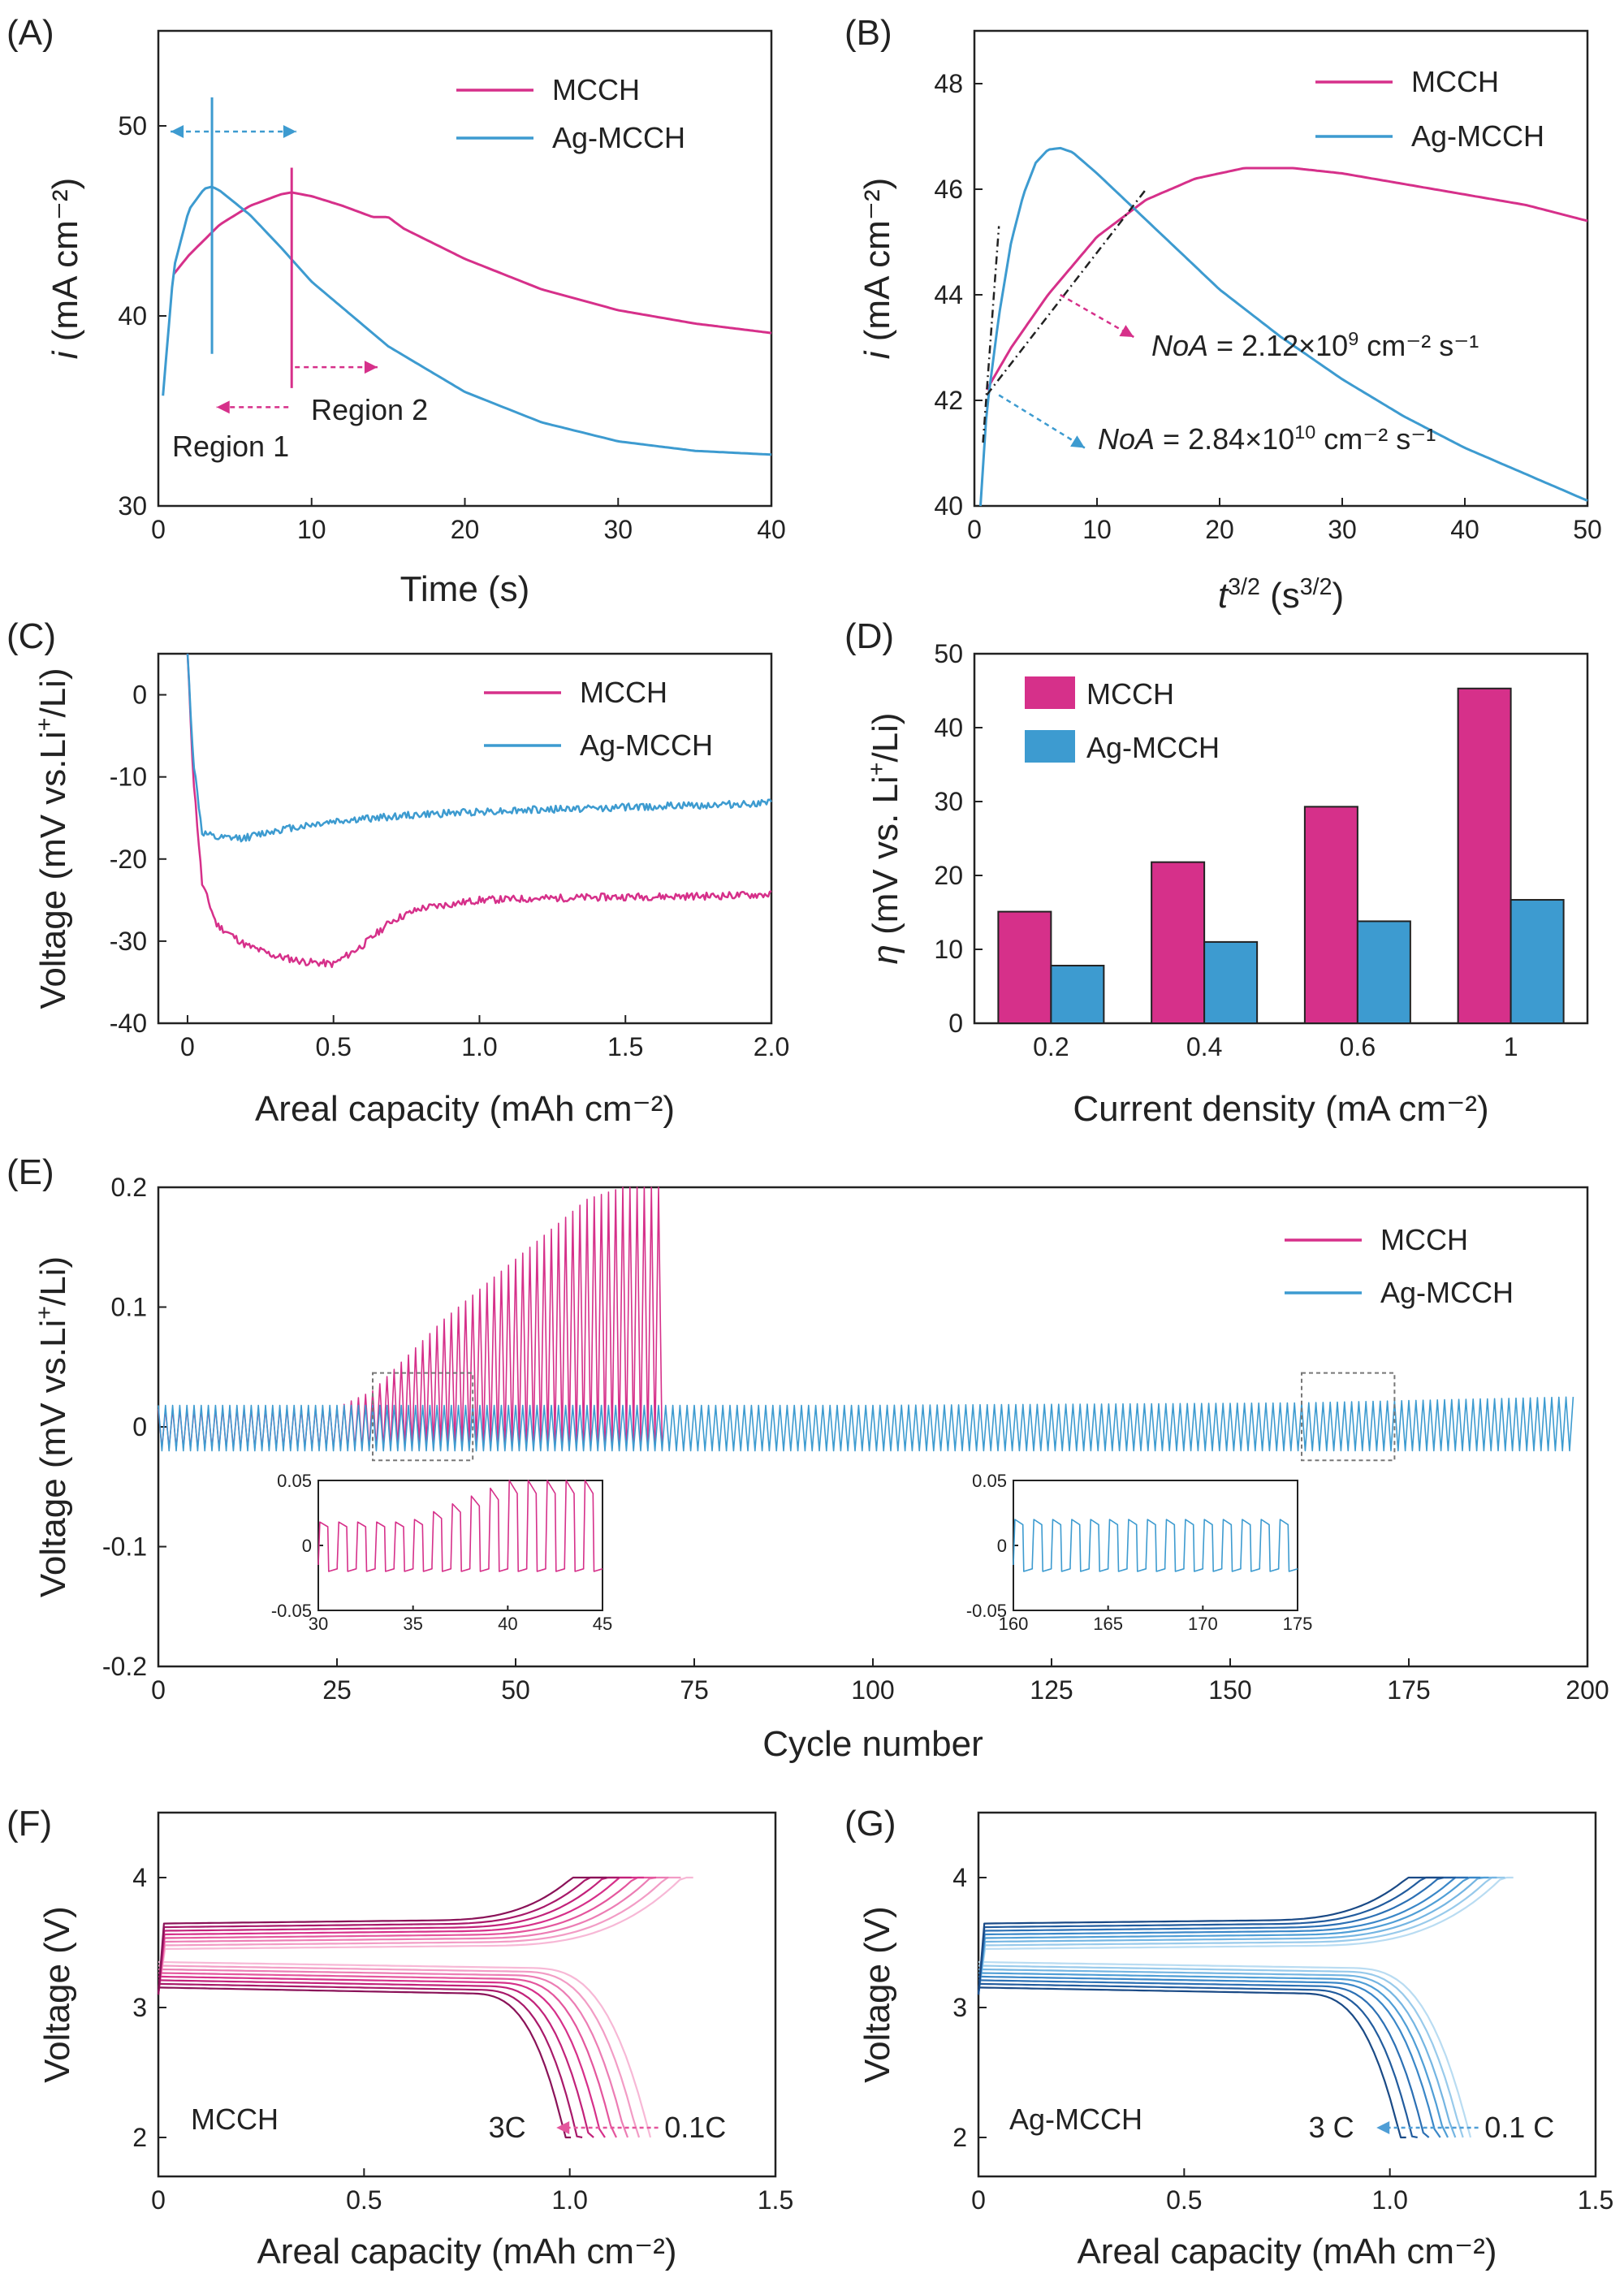  I want to click on panel-f-xtick-label: 1.5, so click(776, 2200).